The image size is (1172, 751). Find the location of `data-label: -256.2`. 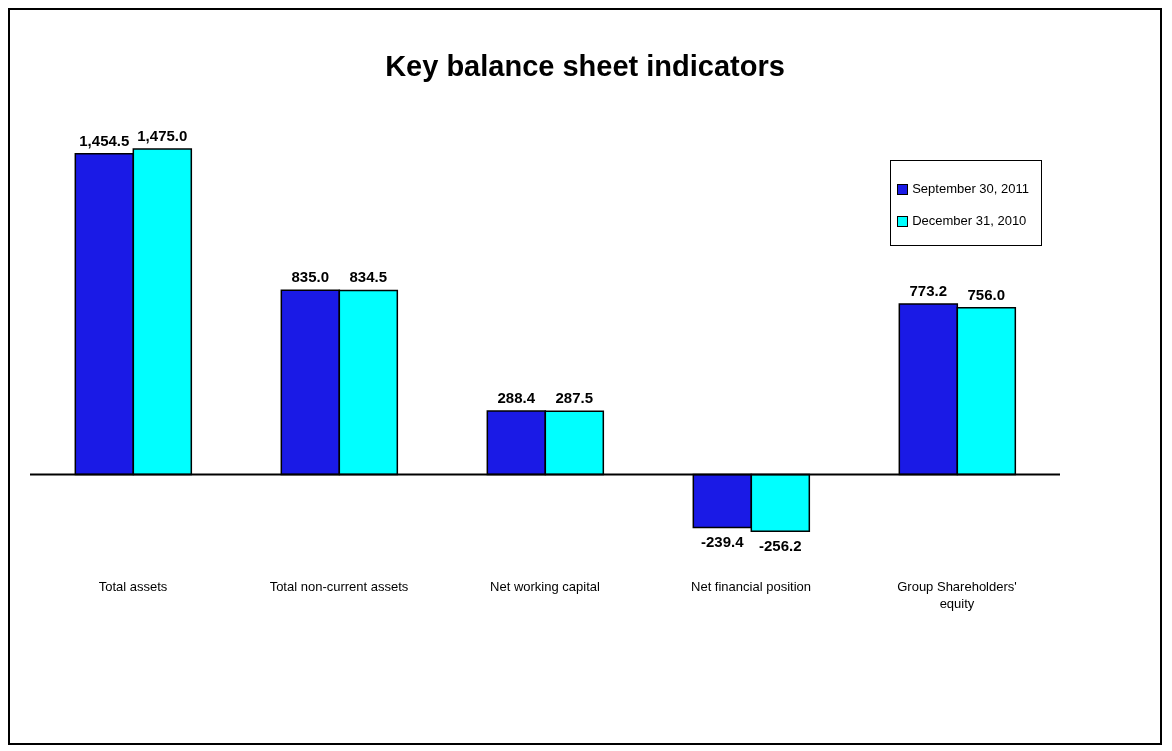

data-label: -256.2 is located at coordinates (780, 546).